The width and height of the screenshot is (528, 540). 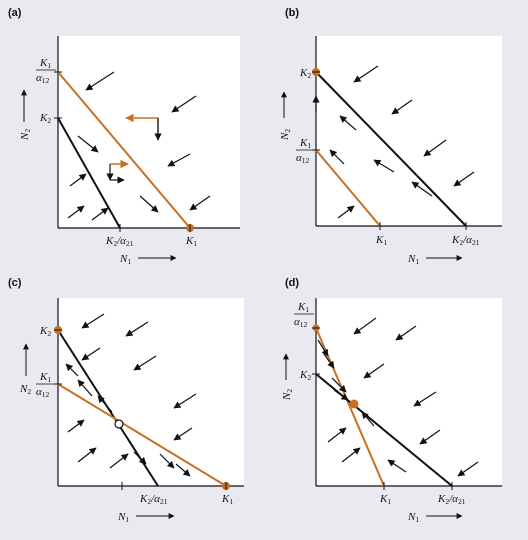 I want to click on panel-a-n1-isocline, so click(x=124, y=150).